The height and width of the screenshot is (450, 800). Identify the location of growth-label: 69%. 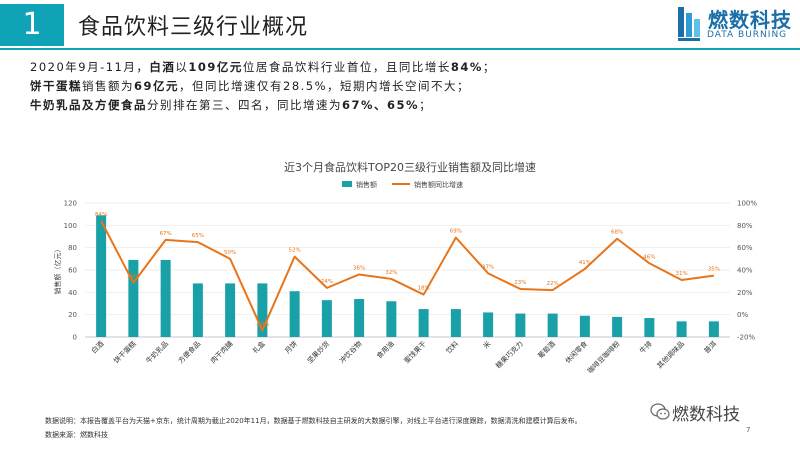
(456, 232).